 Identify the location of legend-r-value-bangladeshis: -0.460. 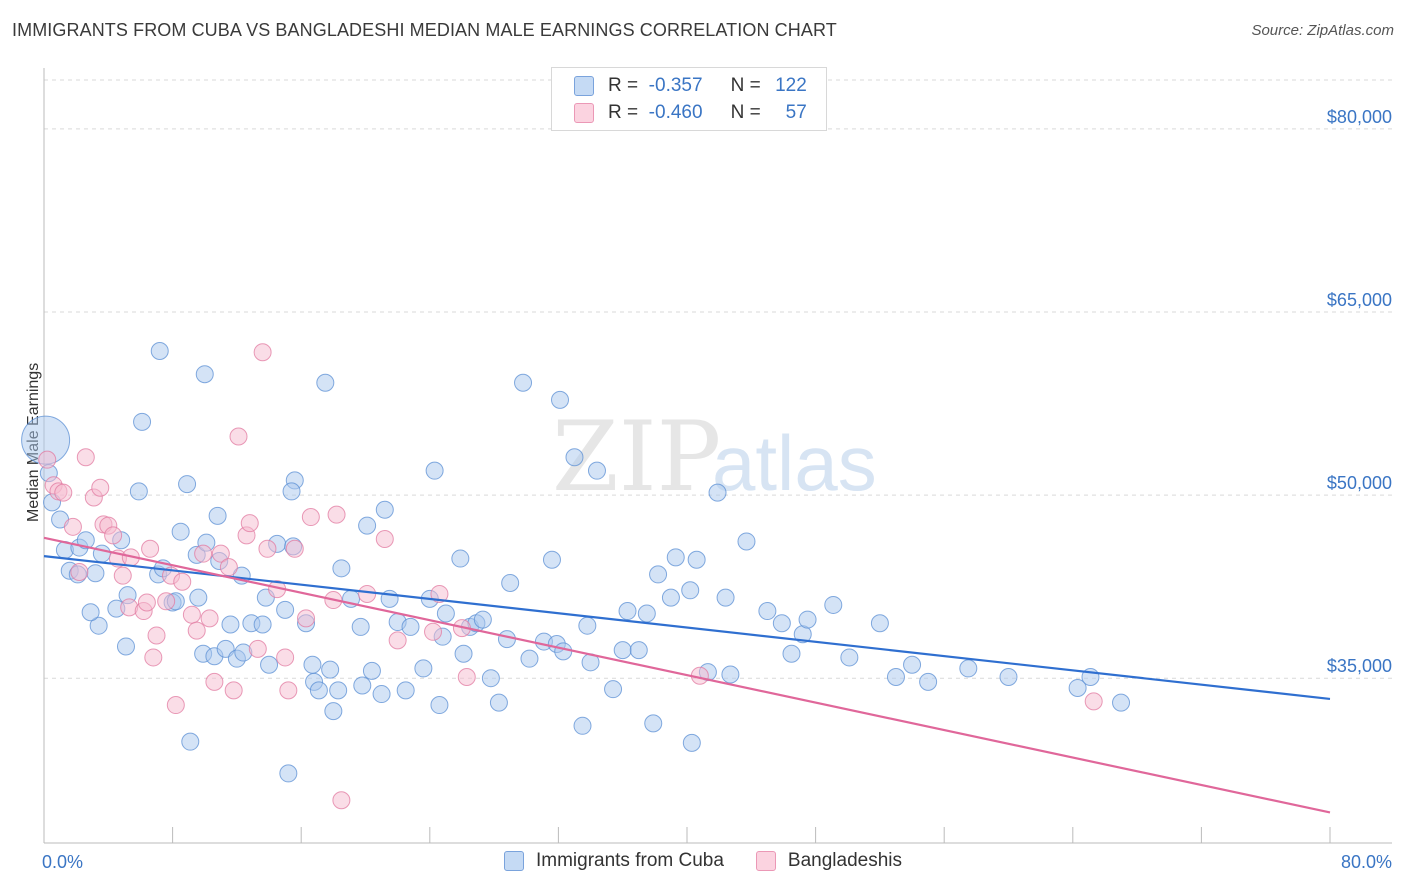
(675, 112).